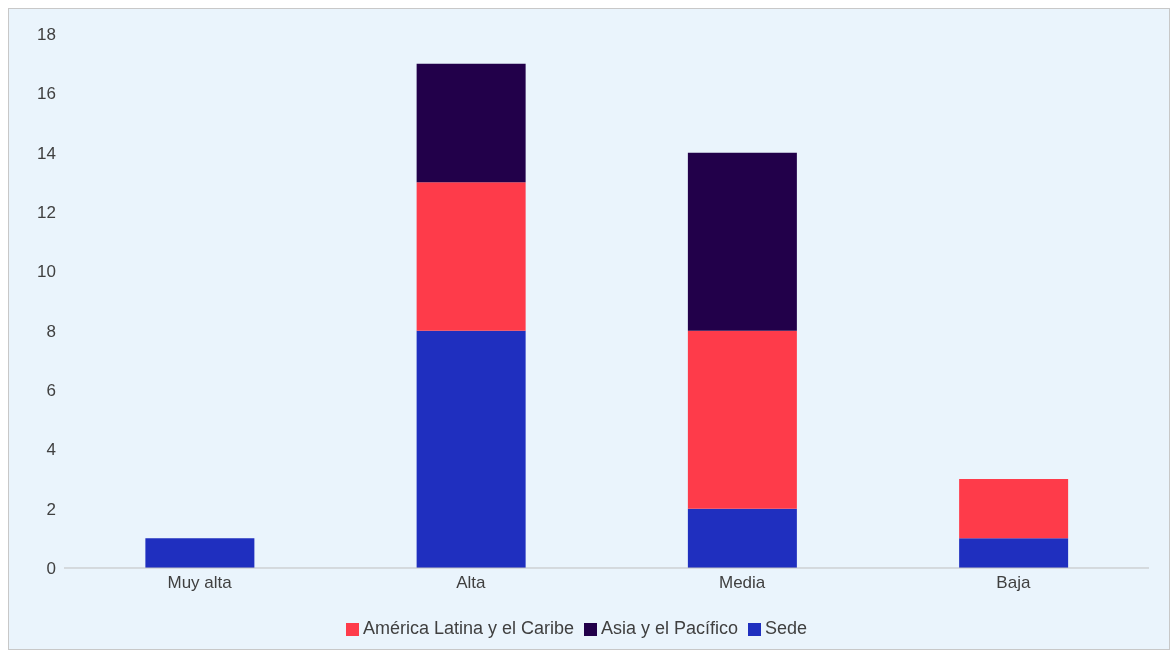 This screenshot has height=654, width=1176. Describe the element at coordinates (471, 583) in the screenshot. I see `x-tick-label: Alta` at that location.